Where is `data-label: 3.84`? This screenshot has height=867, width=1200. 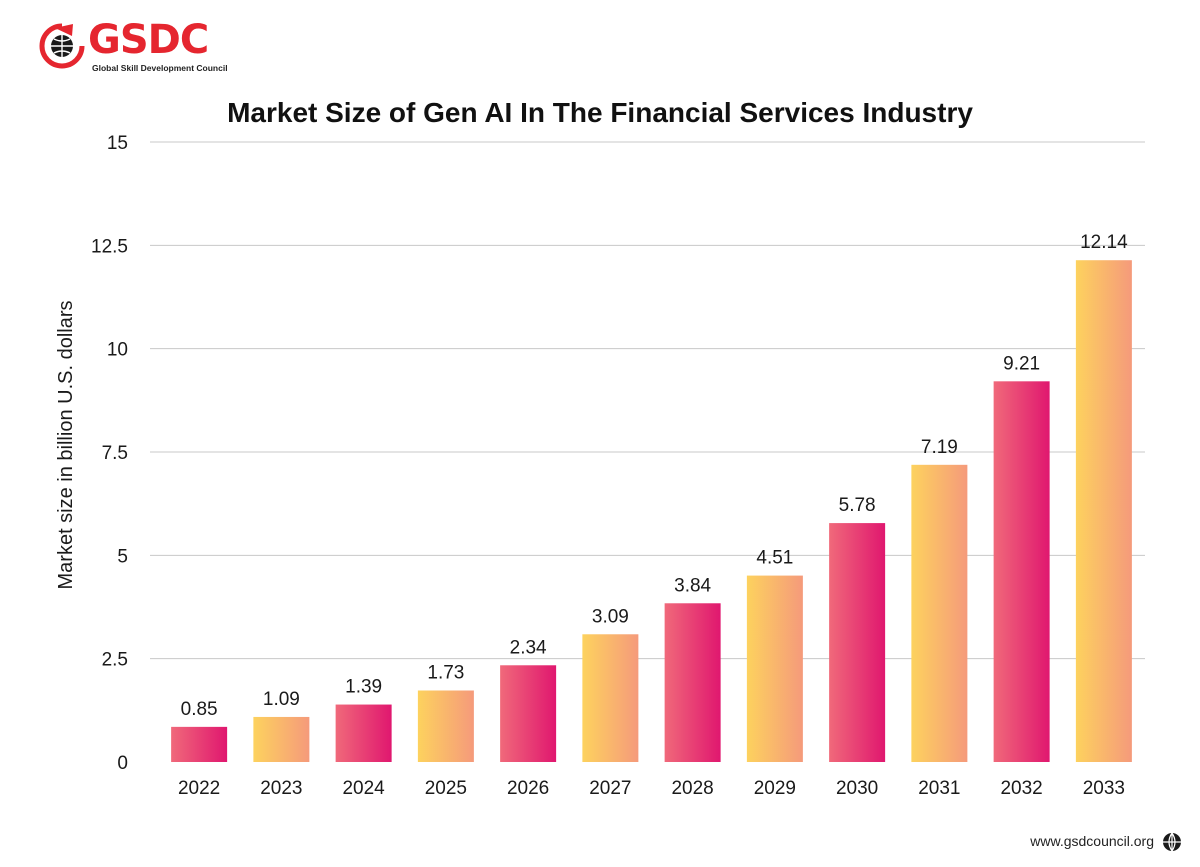 data-label: 3.84 is located at coordinates (692, 585).